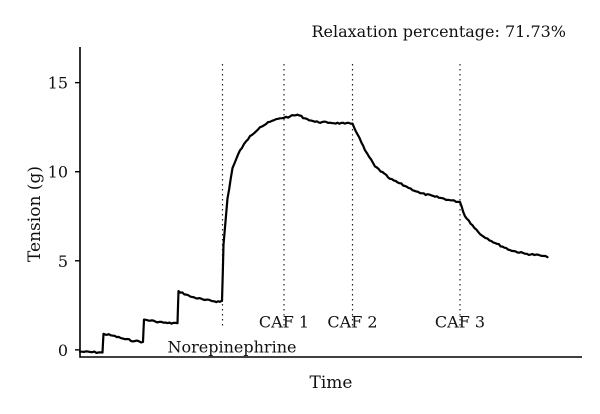 The image size is (600, 414). What do you see at coordinates (58, 83) in the screenshot?
I see `y-tick-label: 15` at bounding box center [58, 83].